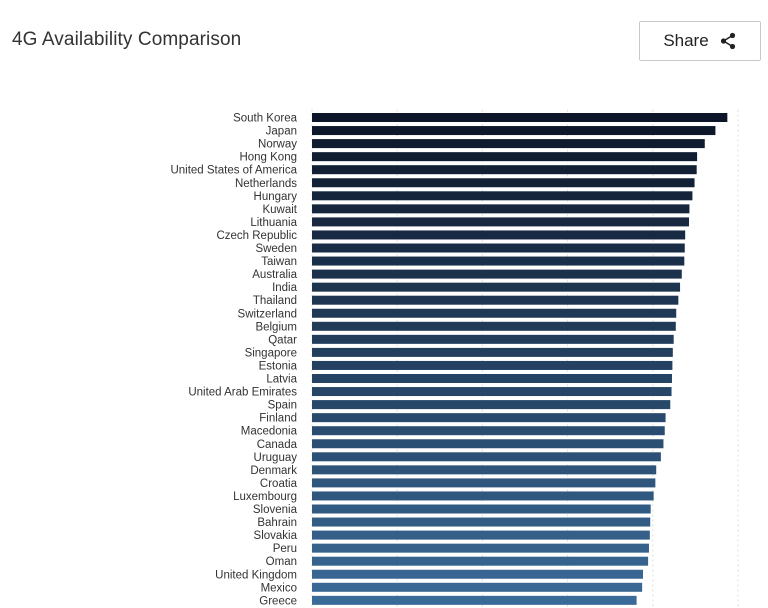  What do you see at coordinates (728, 41) in the screenshot?
I see `share-icon` at bounding box center [728, 41].